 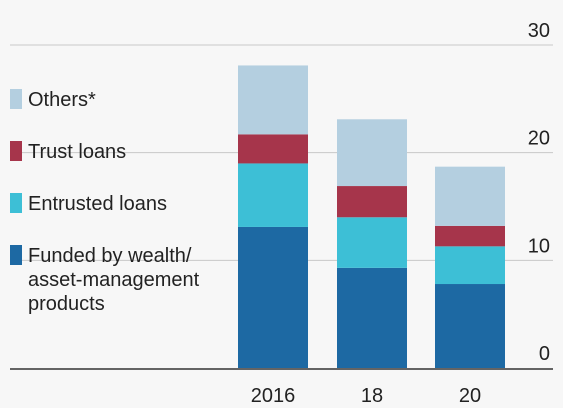 What do you see at coordinates (77, 152) in the screenshot?
I see `legend-label: Trust loans` at bounding box center [77, 152].